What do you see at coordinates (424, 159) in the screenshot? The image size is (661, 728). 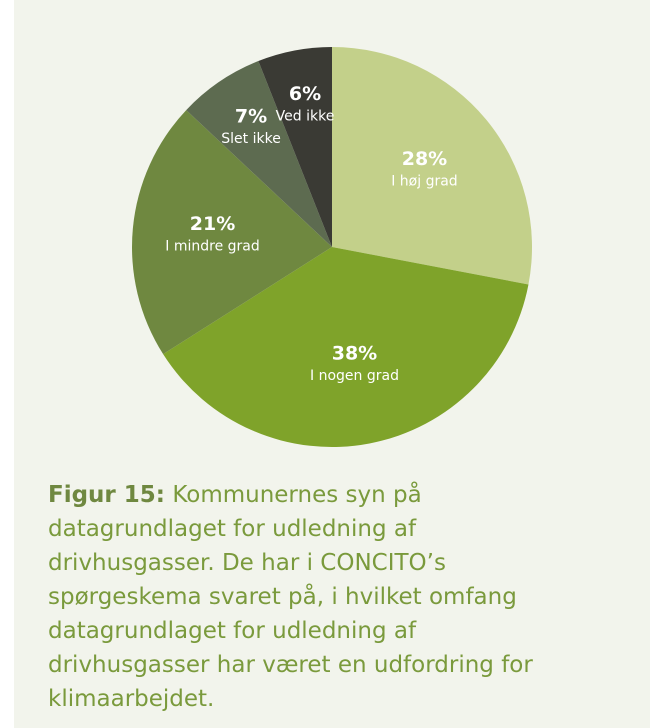 I see `slice-value-label: 28%` at bounding box center [424, 159].